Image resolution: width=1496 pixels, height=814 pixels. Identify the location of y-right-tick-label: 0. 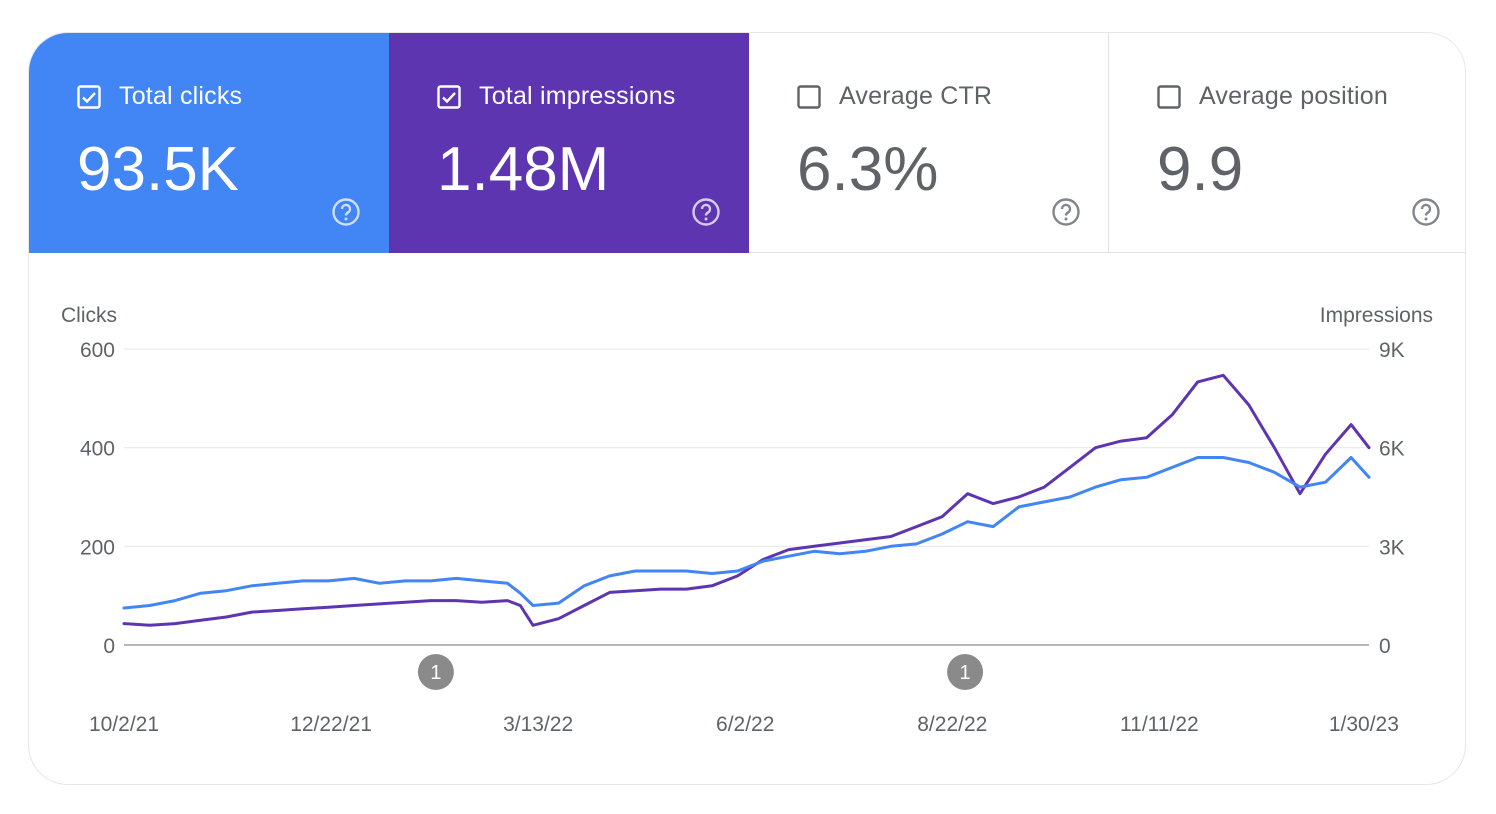
(1385, 646).